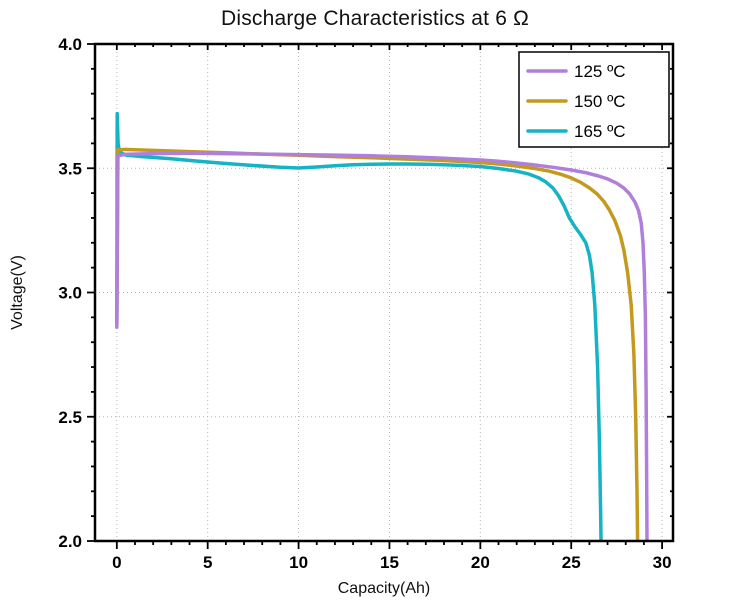 This screenshot has width=750, height=613. I want to click on y-tick-label: 2.5, so click(70, 417).